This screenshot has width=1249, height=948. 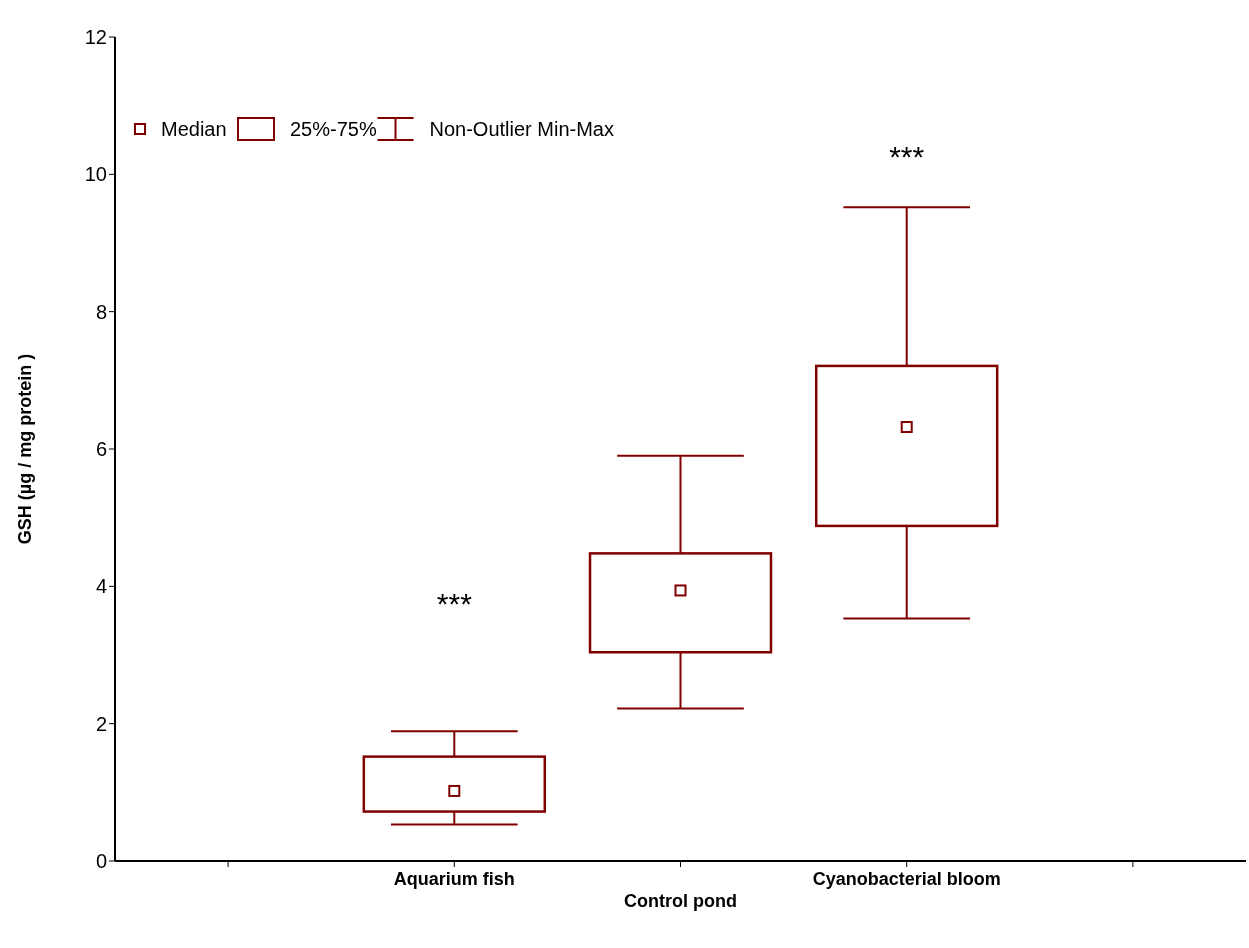 I want to click on y-tick-label: 12, so click(x=95, y=37).